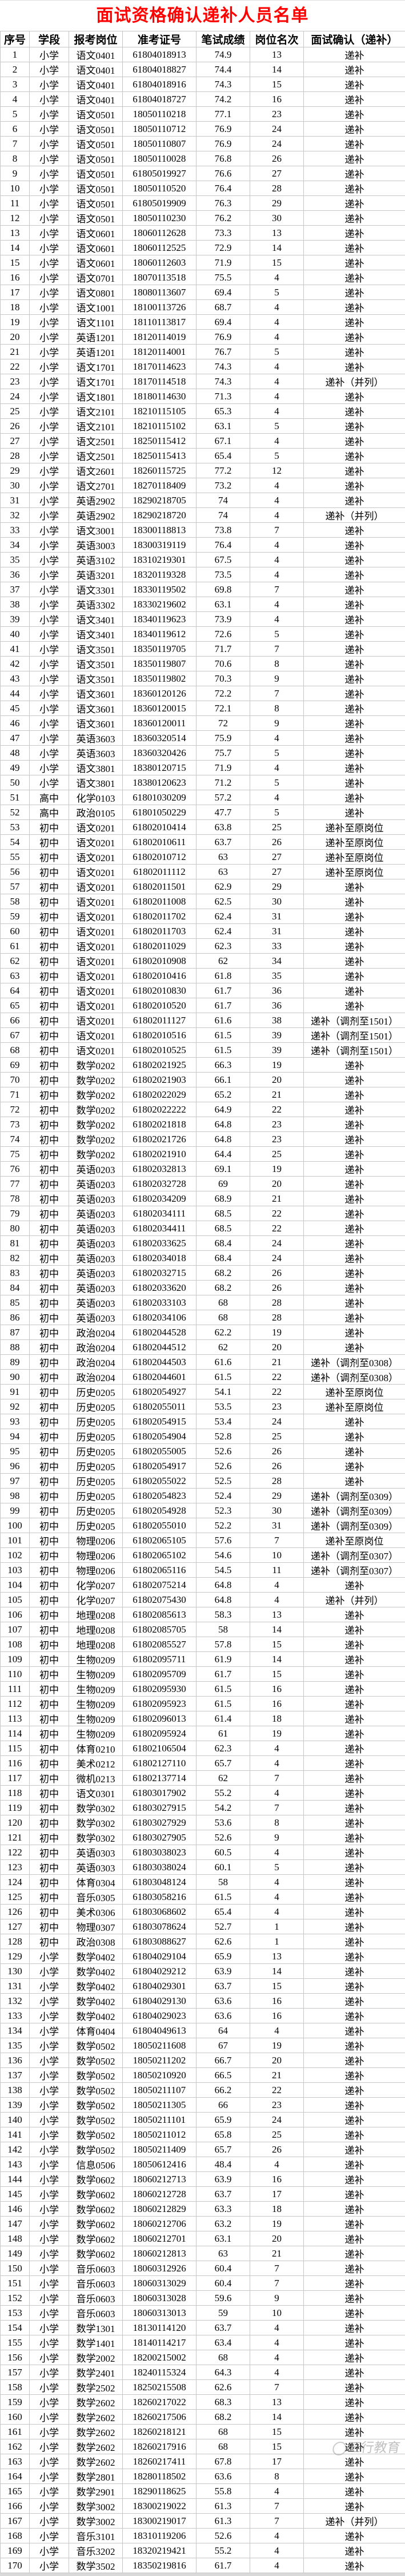 The image size is (405, 2576). I want to click on cell-seq: 10, so click(15, 188).